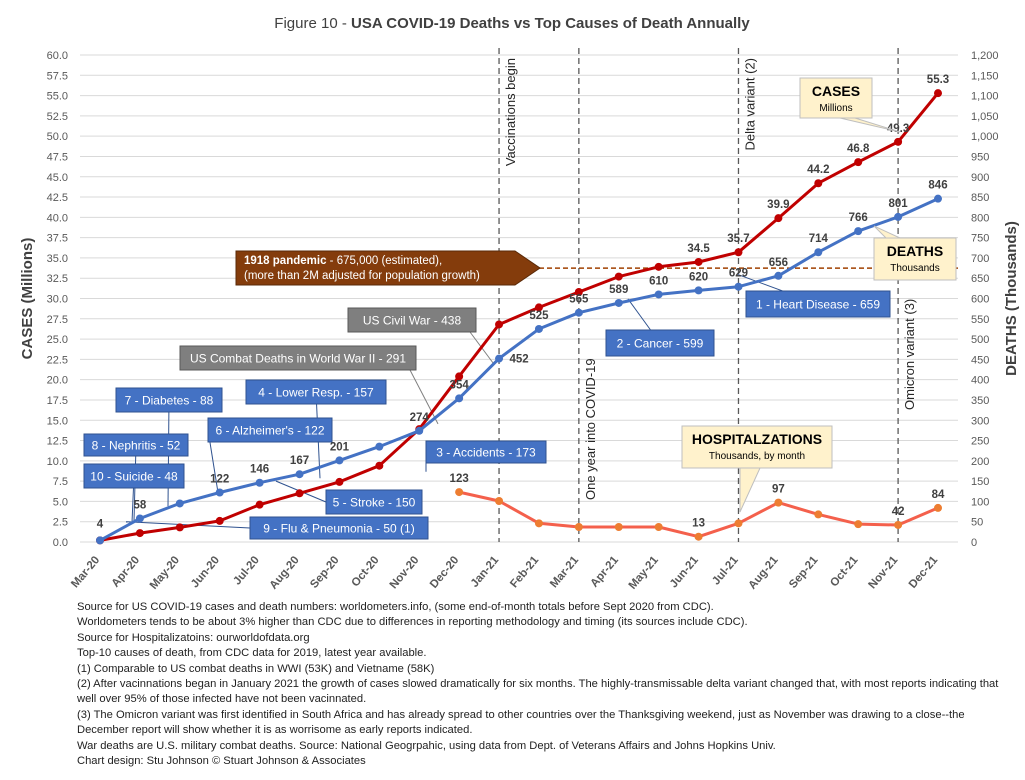  Describe the element at coordinates (698, 514) in the screenshot. I see `series-line-hospitalzations` at that location.